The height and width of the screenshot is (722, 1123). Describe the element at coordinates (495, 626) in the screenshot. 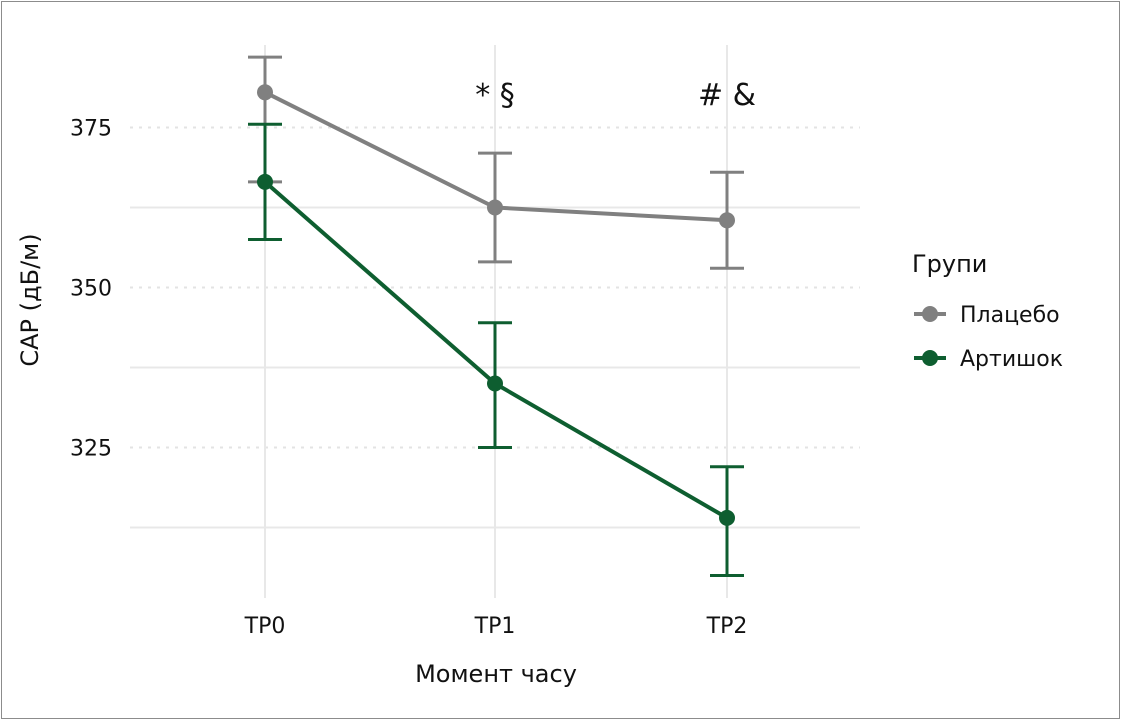

I see `x-tick-label: TP1` at that location.